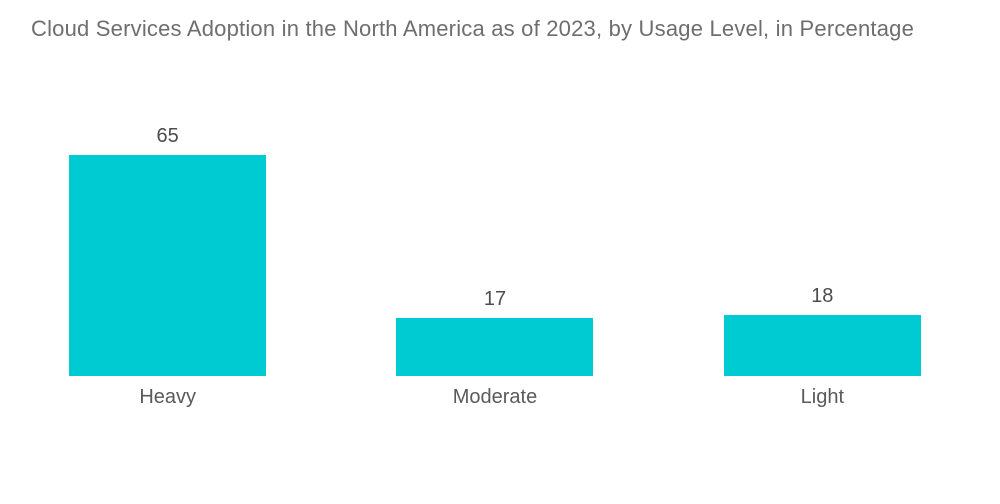 Image resolution: width=1000 pixels, height=504 pixels. I want to click on bar-label-heavy: Heavy, so click(168, 397).